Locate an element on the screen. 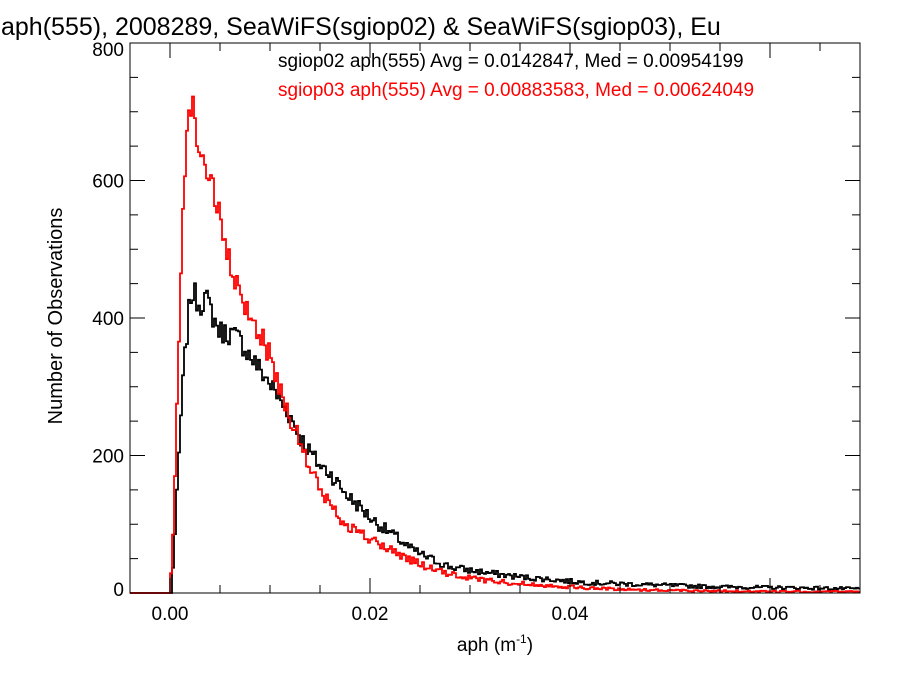 The width and height of the screenshot is (900, 675). y-tick-label: 200 is located at coordinates (108, 457).